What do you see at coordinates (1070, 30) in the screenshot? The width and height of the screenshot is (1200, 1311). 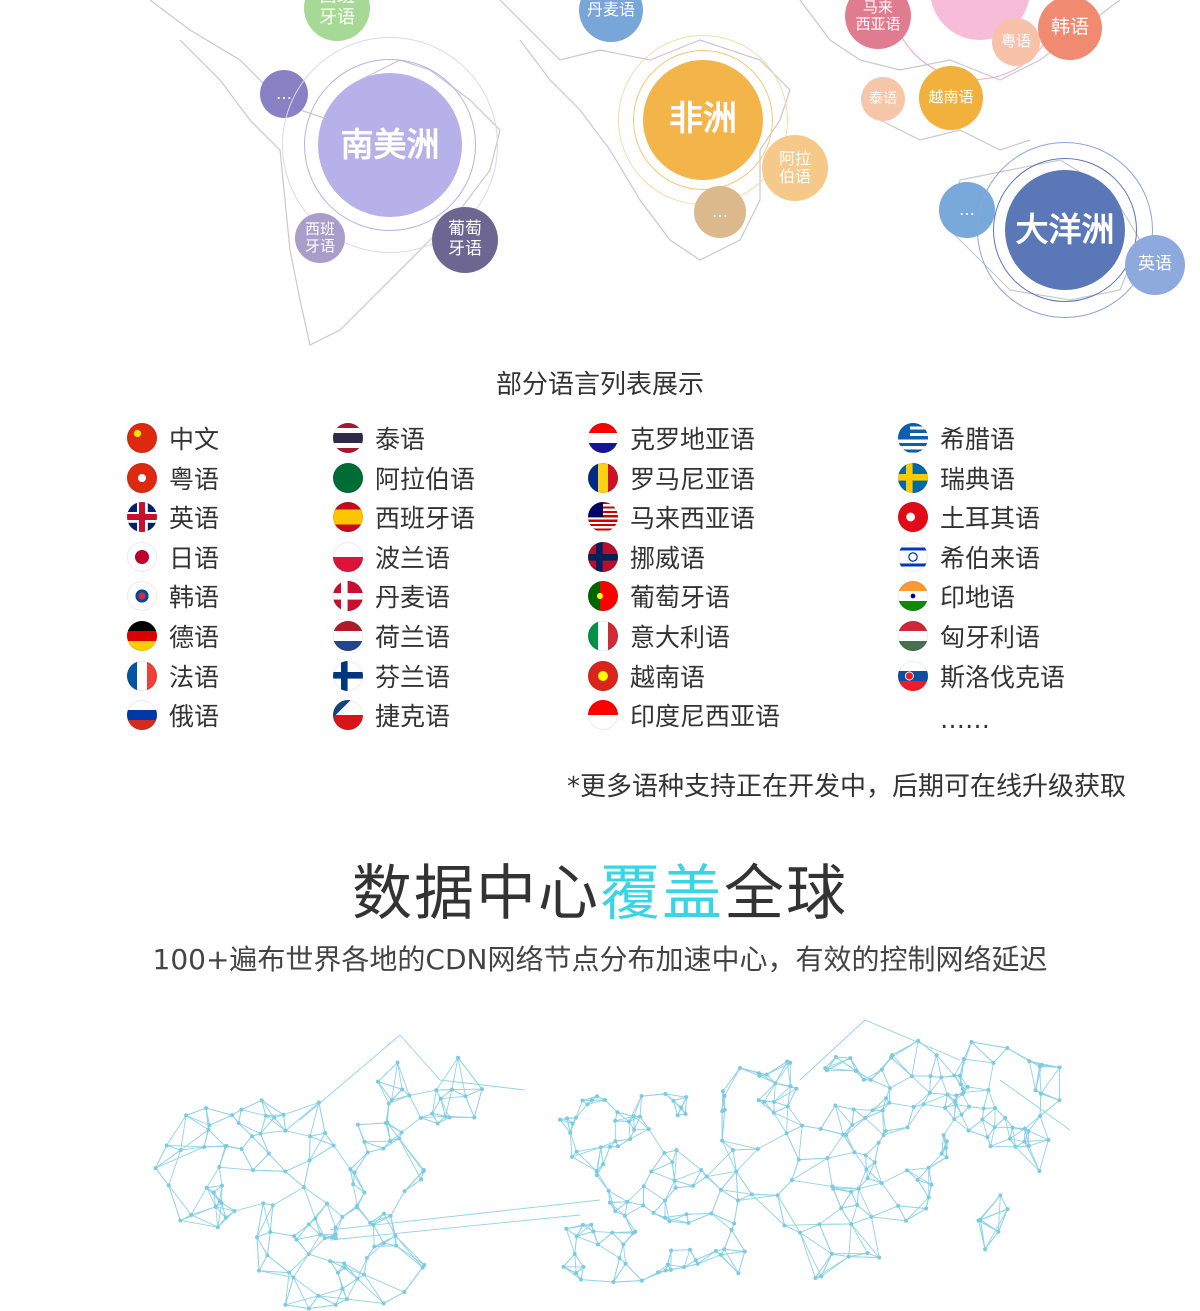 I see `bubble: 韩语` at bounding box center [1070, 30].